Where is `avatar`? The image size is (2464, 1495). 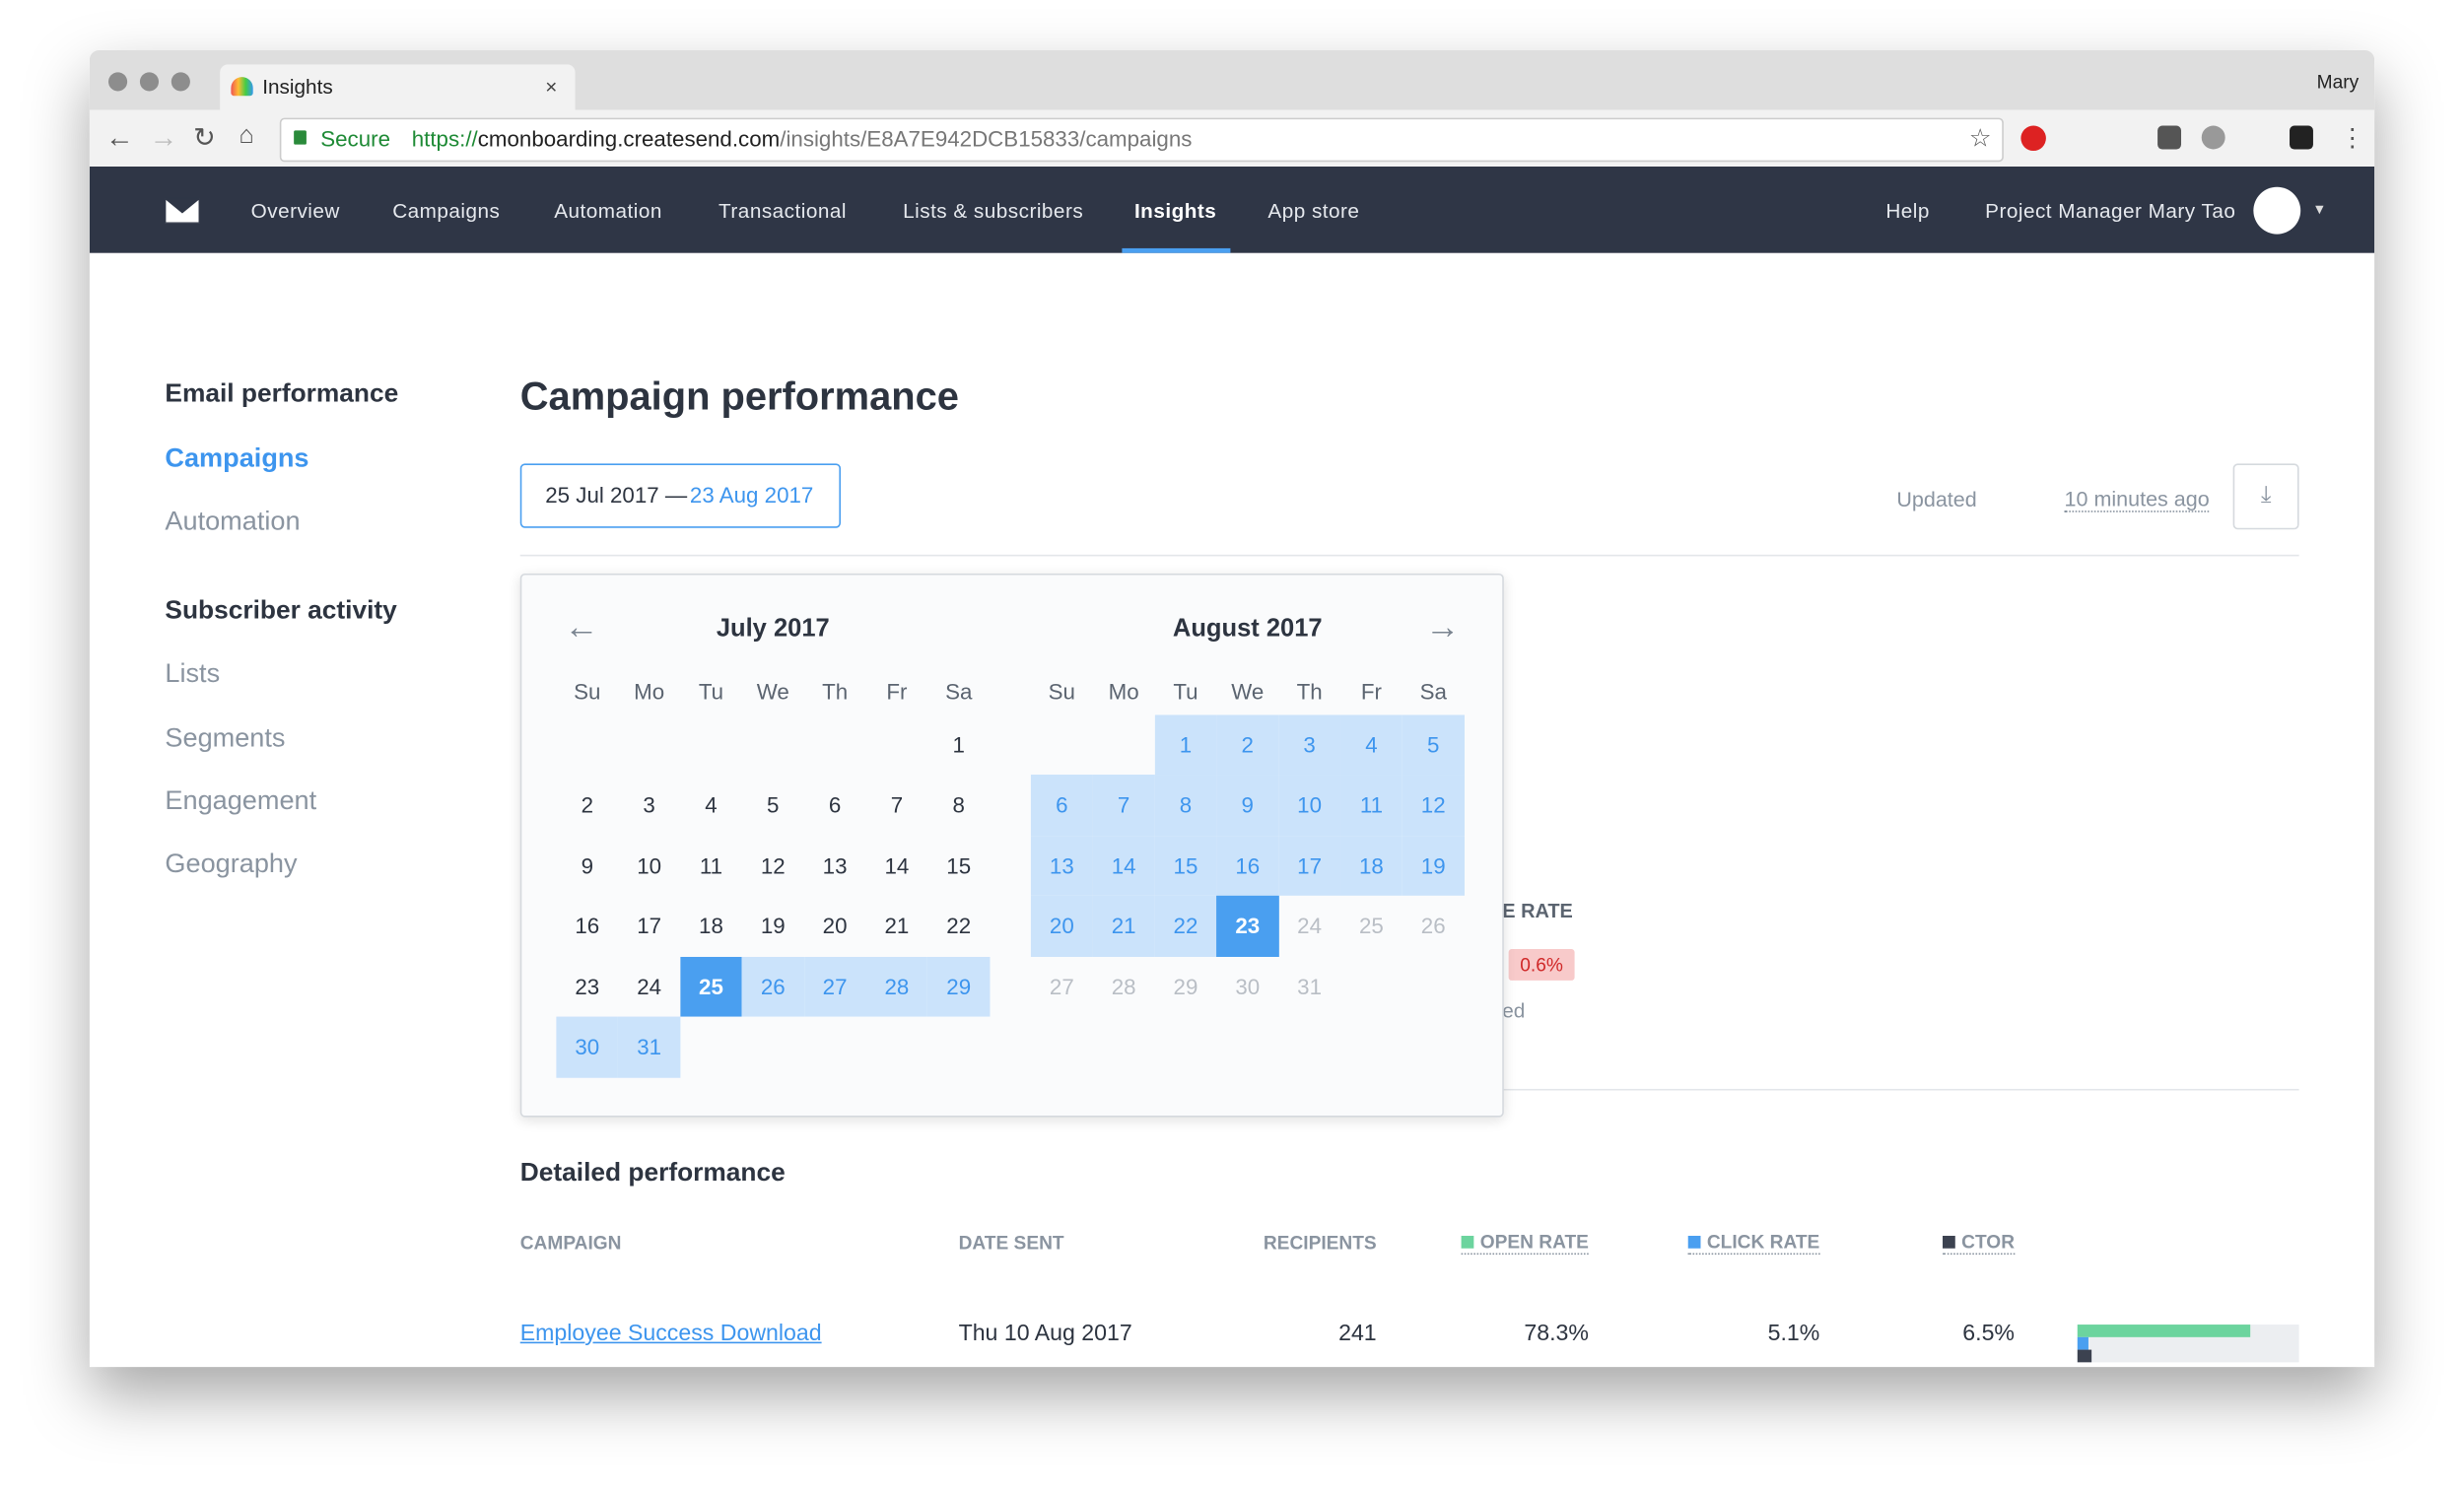
avatar is located at coordinates (2277, 210).